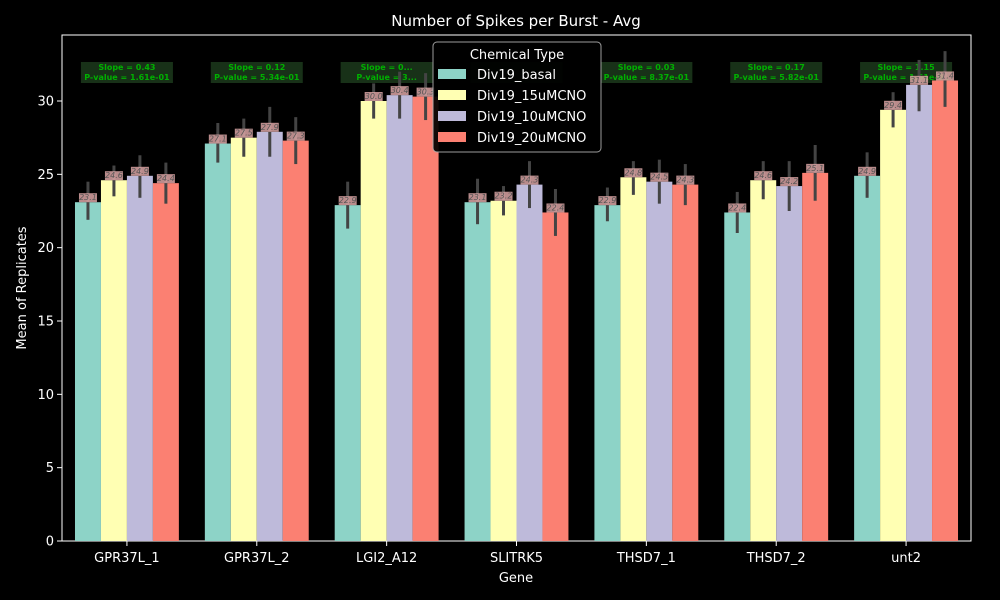 The image size is (1000, 600). I want to click on x-tick-label: THSD7_2, so click(776, 558).